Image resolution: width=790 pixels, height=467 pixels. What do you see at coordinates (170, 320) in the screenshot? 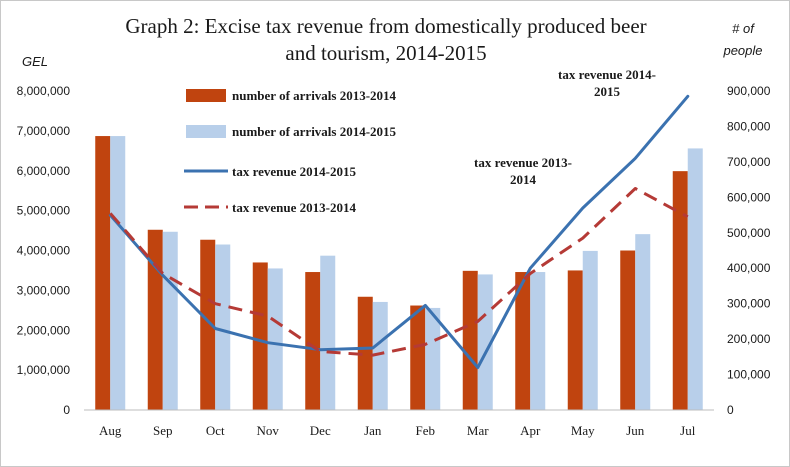
I see `bar-number-of-arrivals-2014-2015-sep` at bounding box center [170, 320].